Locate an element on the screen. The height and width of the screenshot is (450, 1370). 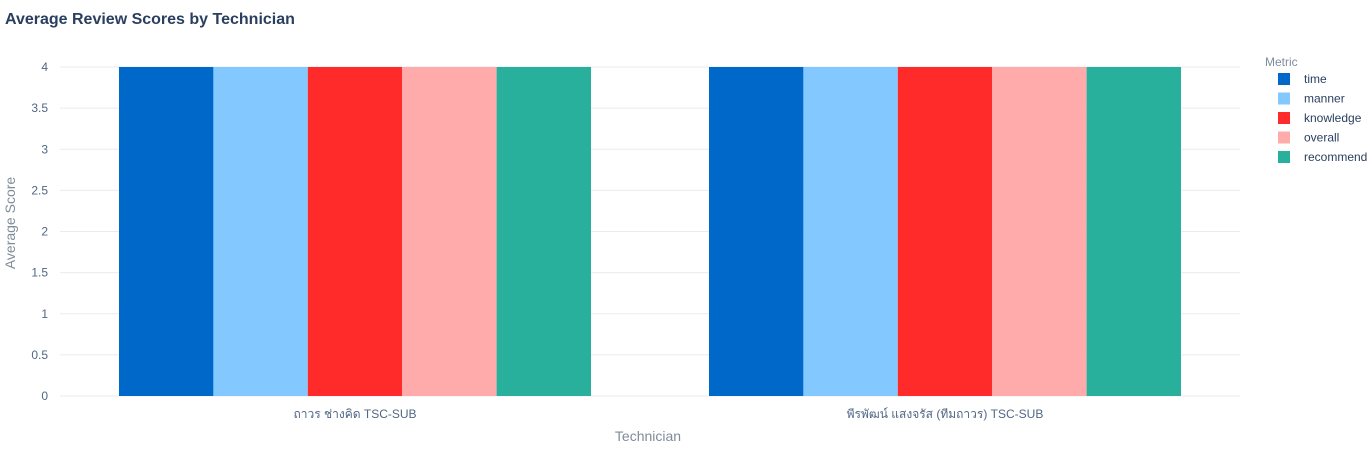
y-tick-label: 3 is located at coordinates (44, 149).